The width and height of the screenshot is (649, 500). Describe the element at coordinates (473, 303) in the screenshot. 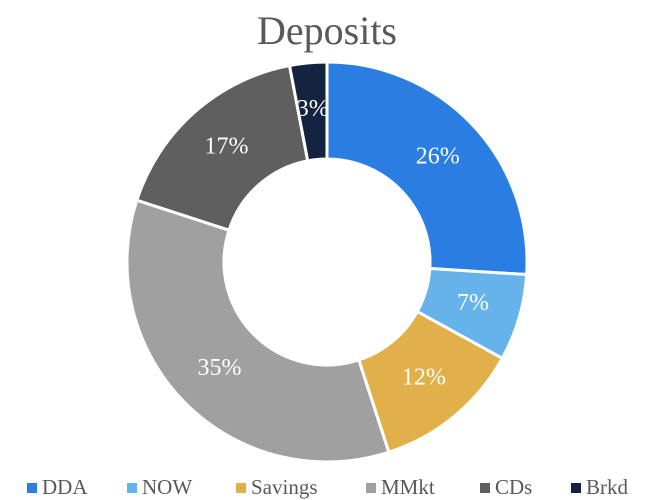

I see `data-label: 7%` at that location.